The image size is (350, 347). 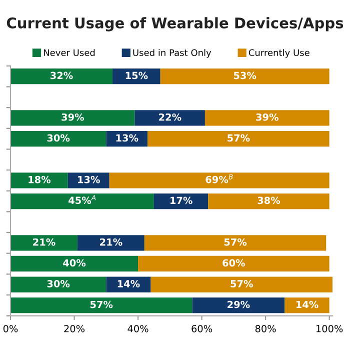 I want to click on x-tick-label: 20%, so click(x=74, y=328).